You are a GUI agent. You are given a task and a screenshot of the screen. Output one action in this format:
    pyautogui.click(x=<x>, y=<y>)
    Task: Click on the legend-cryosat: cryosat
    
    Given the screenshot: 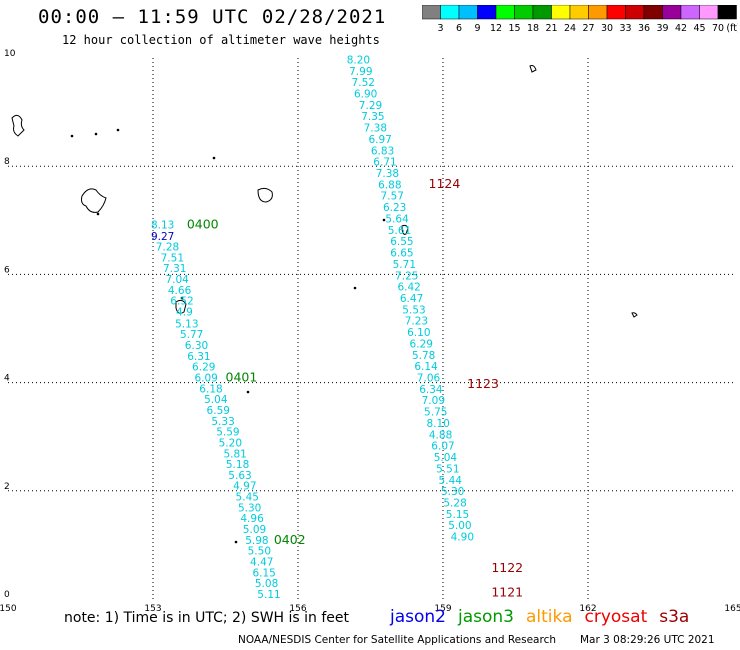 What is the action you would take?
    pyautogui.click(x=616, y=617)
    